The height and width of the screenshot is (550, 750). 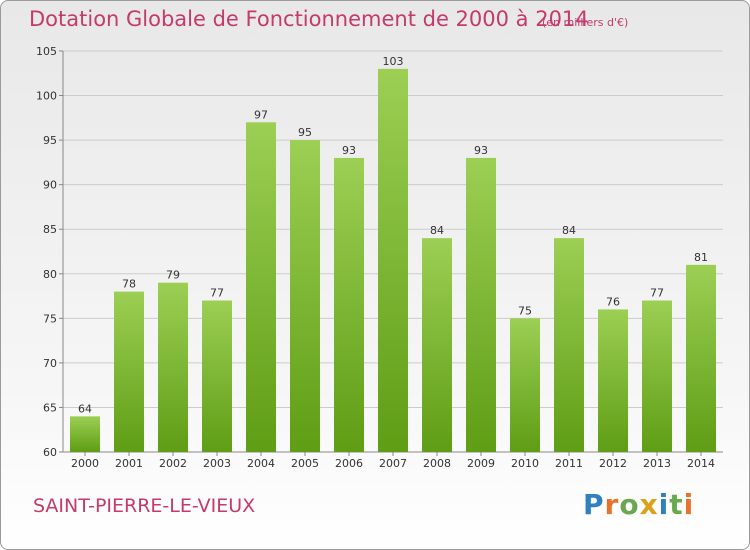 What do you see at coordinates (50, 274) in the screenshot?
I see `y-tick-label: 80` at bounding box center [50, 274].